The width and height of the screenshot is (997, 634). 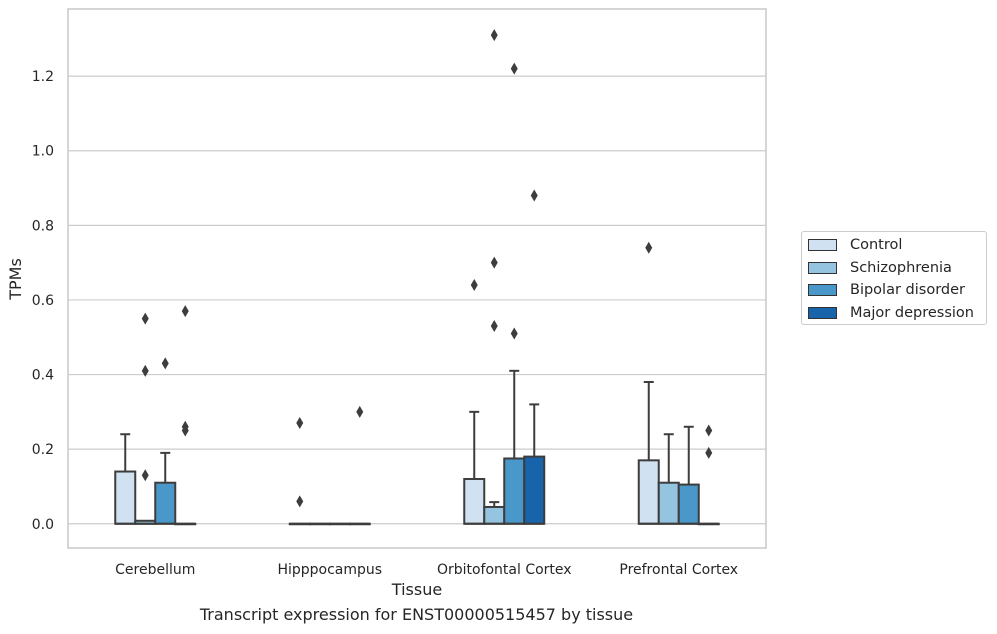 What do you see at coordinates (678, 570) in the screenshot?
I see `x-tick-label: Prefrontal Cortex` at bounding box center [678, 570].